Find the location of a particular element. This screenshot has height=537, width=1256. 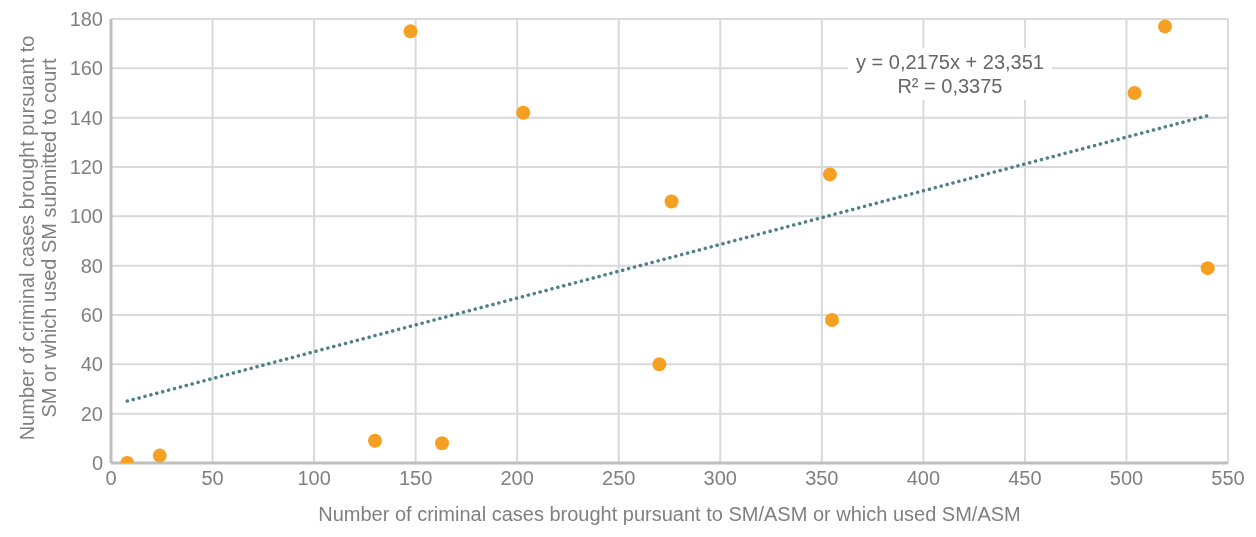

y-tick-label: 80 is located at coordinates (91, 265).